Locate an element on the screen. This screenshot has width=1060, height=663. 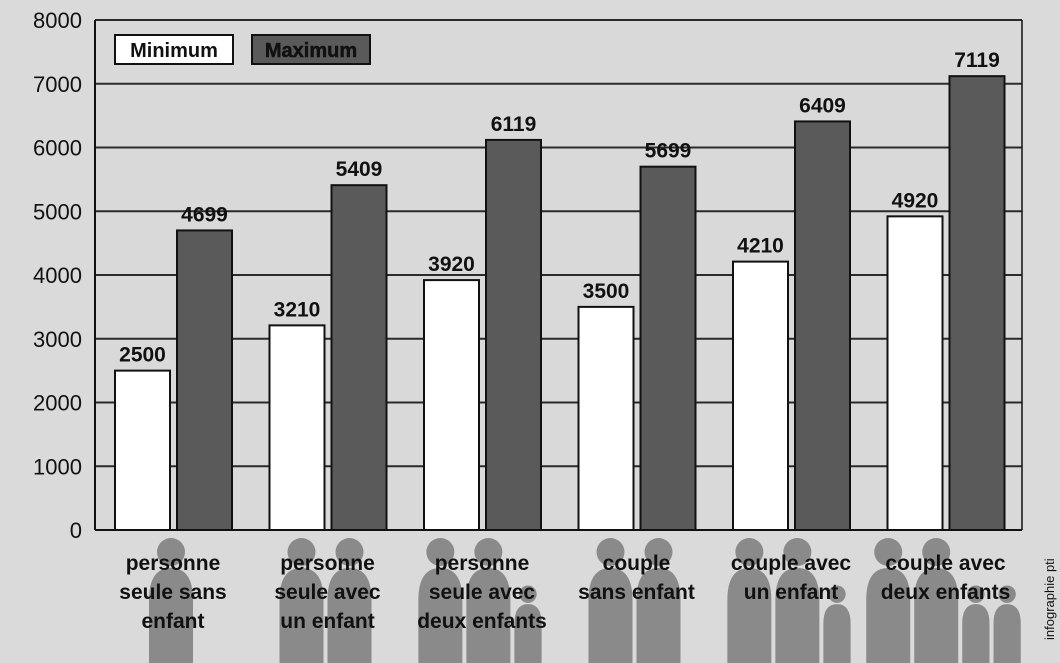
data-label: 3500 is located at coordinates (606, 291).